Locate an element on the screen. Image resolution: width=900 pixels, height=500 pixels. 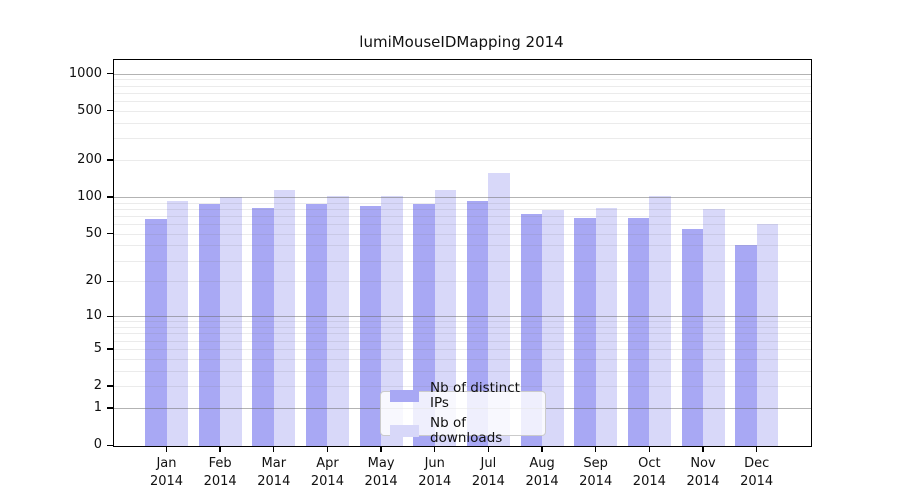
bar-downloads-oct is located at coordinates (660, 321).